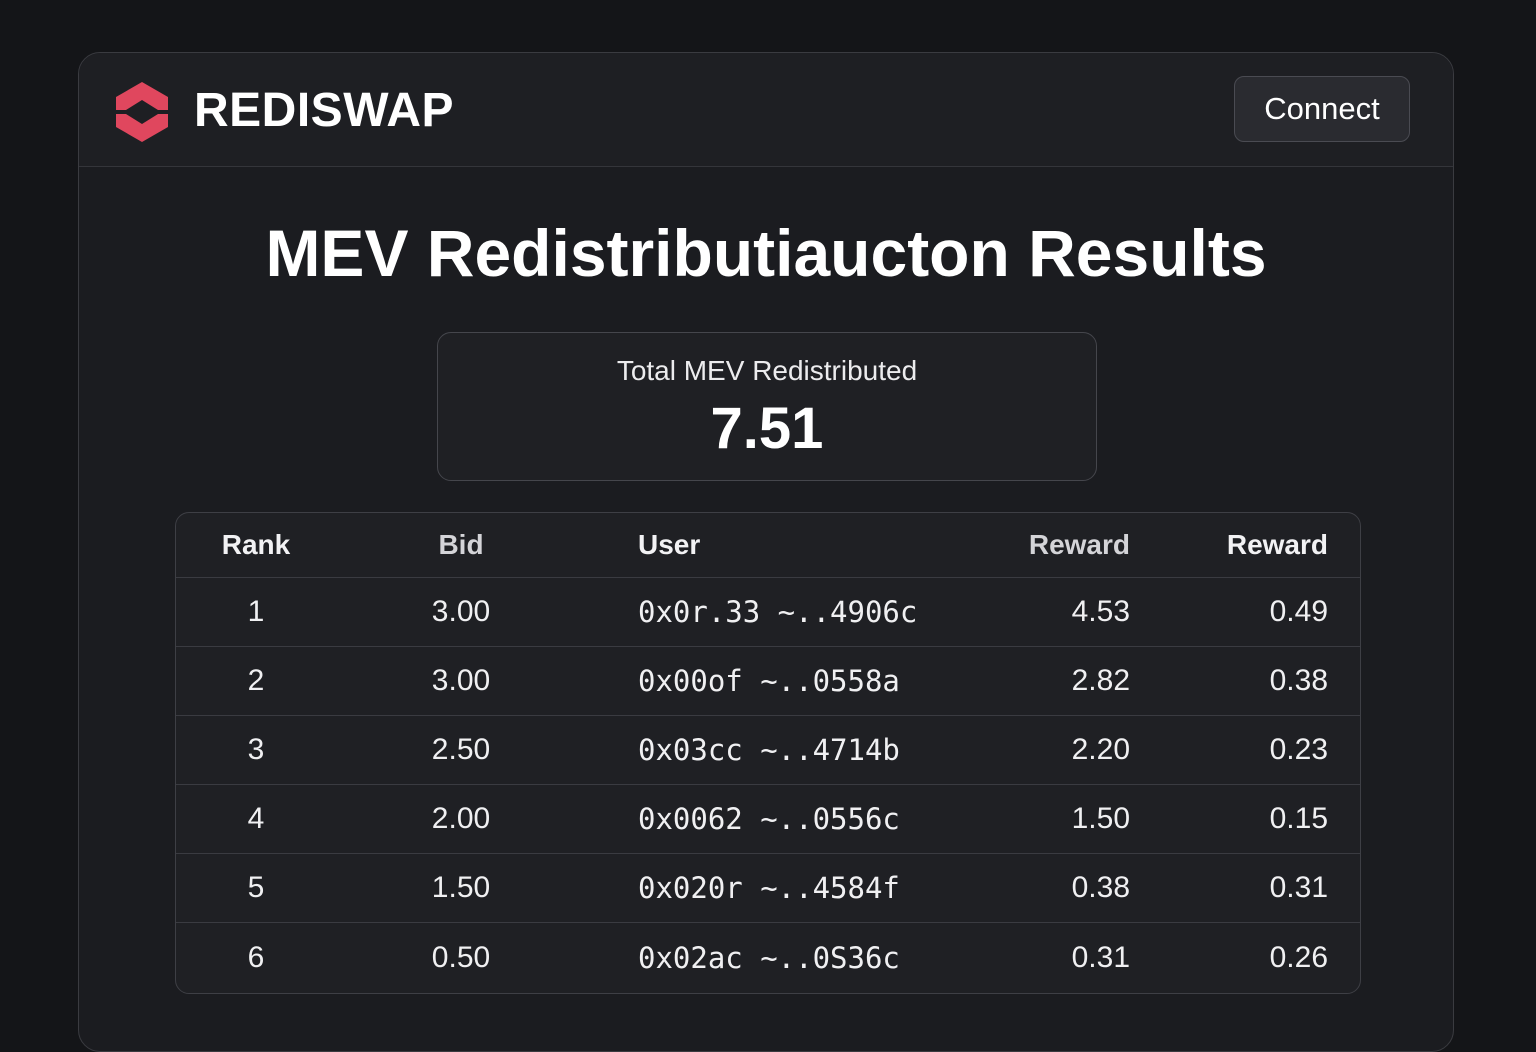  What do you see at coordinates (1298, 749) in the screenshot?
I see `reward-2-cell: 0.23` at bounding box center [1298, 749].